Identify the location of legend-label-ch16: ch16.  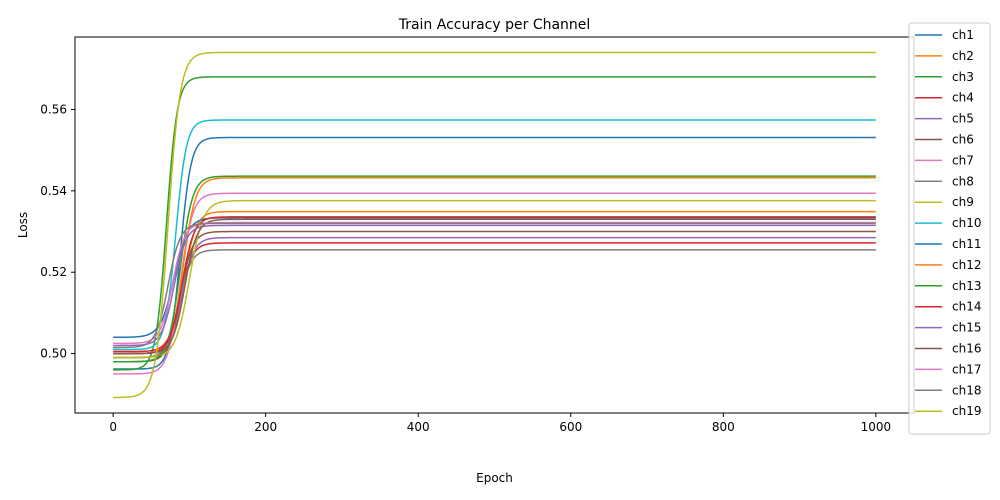
(966, 349).